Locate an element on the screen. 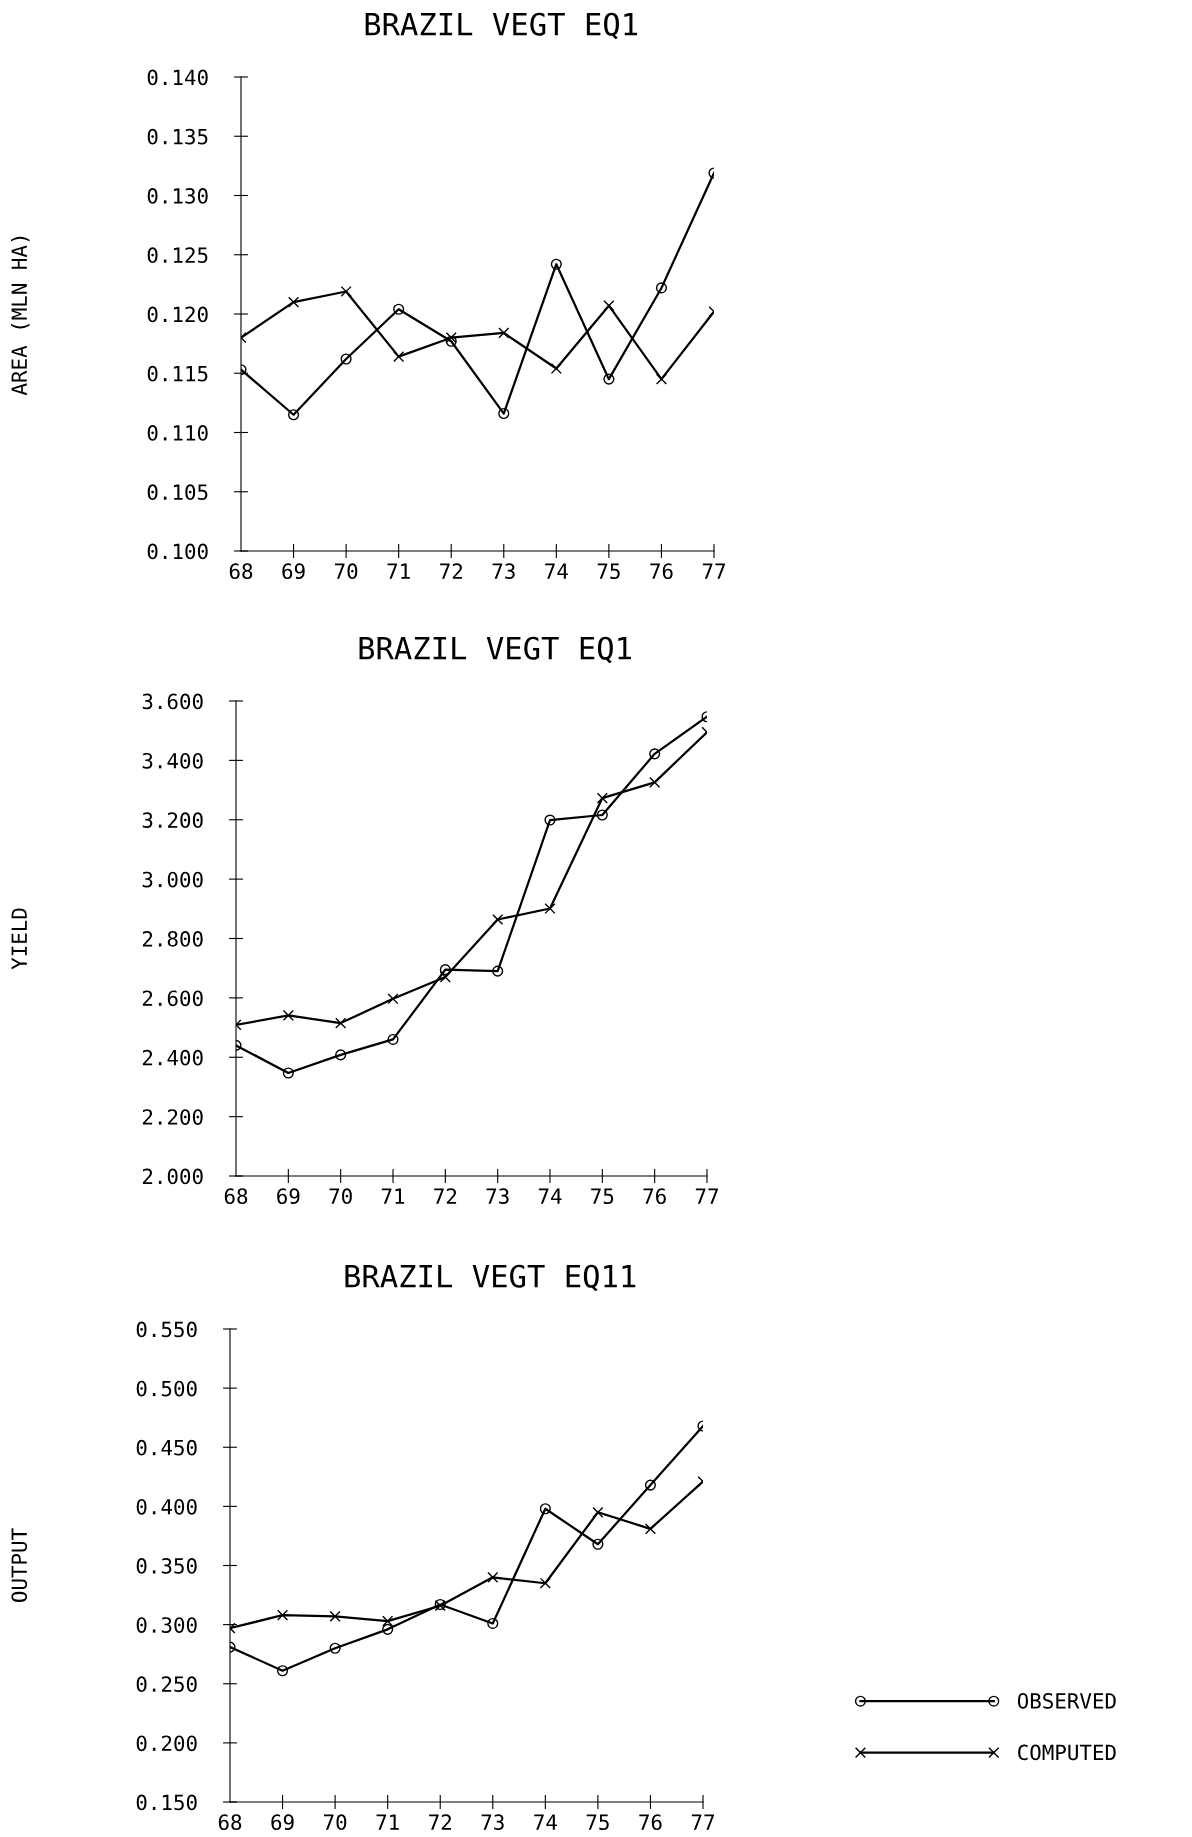 The height and width of the screenshot is (1837, 1192). chart-title: BRAZIL VEGT EQ1 is located at coordinates (495, 650).